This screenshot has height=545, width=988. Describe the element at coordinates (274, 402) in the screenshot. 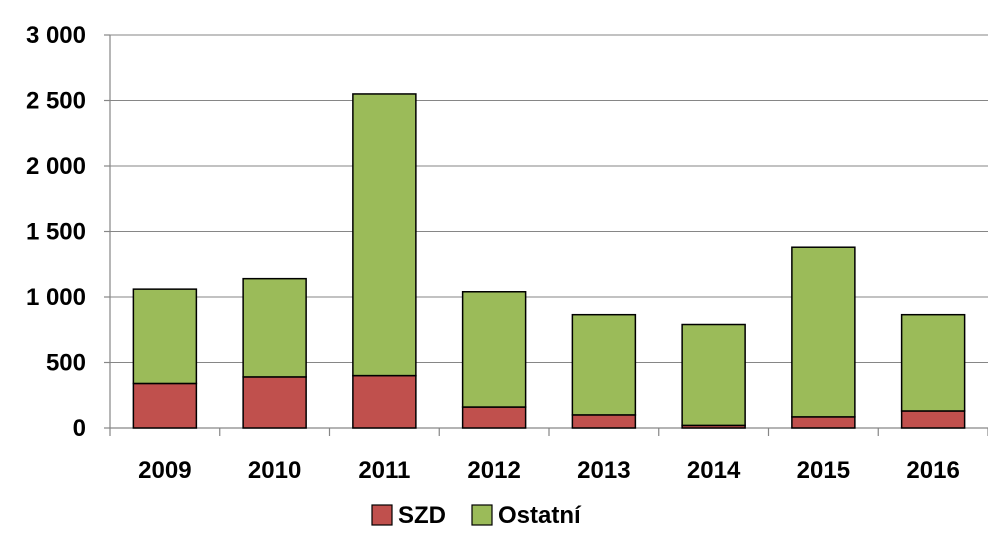

I see `bar-szd-2010` at that location.